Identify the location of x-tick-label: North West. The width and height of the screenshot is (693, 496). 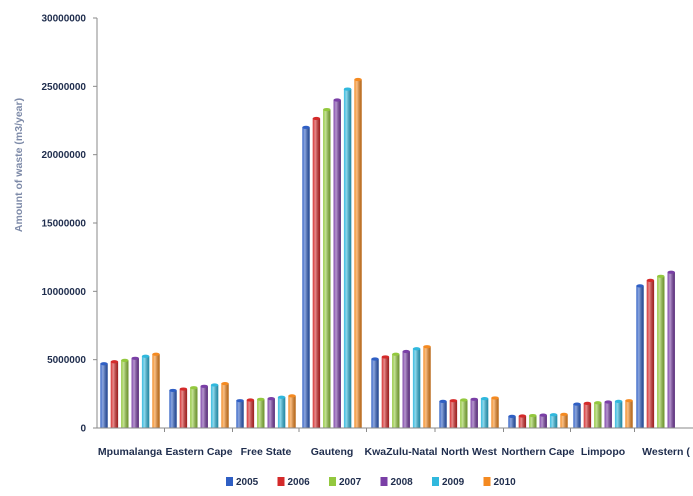
(469, 452).